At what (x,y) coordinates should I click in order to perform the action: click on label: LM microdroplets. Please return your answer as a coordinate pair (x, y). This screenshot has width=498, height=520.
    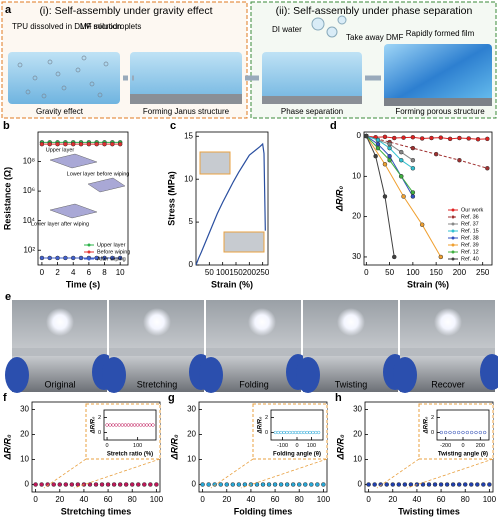
    Looking at the image, I should click on (110, 26).